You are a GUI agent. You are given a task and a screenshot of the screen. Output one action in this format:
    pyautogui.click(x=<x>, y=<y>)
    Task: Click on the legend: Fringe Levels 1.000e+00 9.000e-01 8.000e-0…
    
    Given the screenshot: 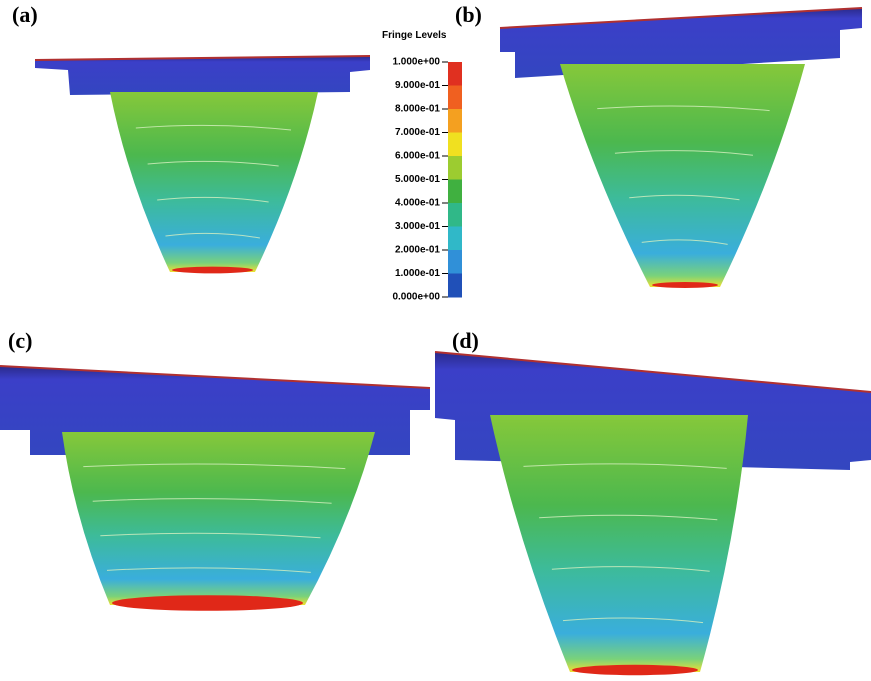 What is the action you would take?
    pyautogui.click(x=422, y=166)
    